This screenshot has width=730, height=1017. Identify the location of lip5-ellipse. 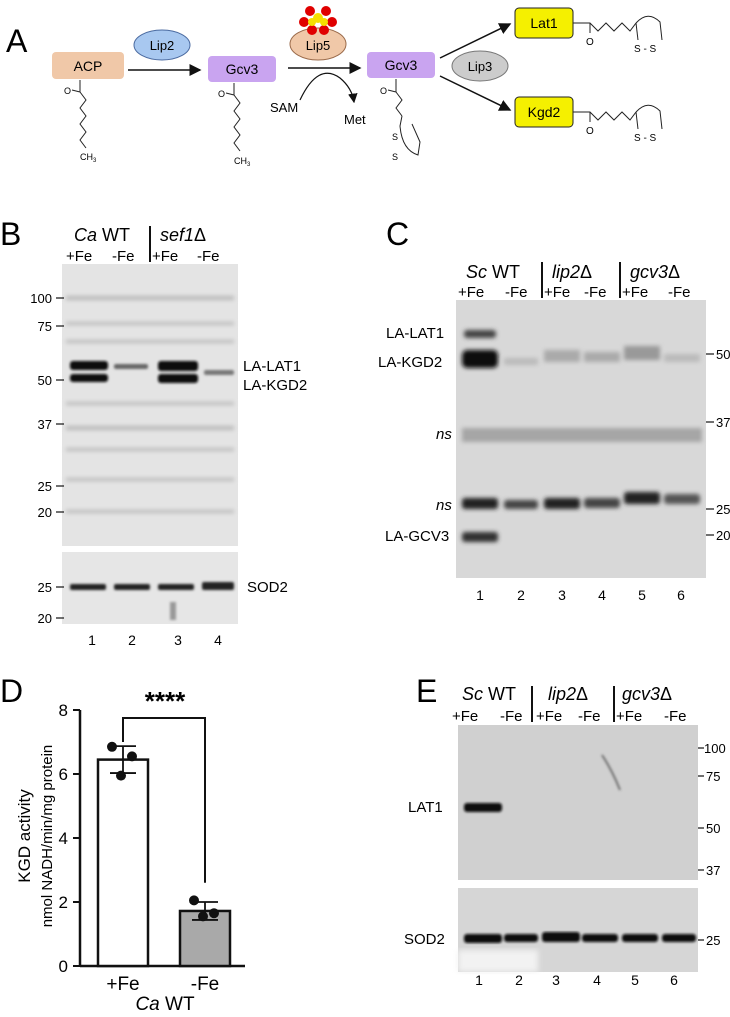
(318, 44).